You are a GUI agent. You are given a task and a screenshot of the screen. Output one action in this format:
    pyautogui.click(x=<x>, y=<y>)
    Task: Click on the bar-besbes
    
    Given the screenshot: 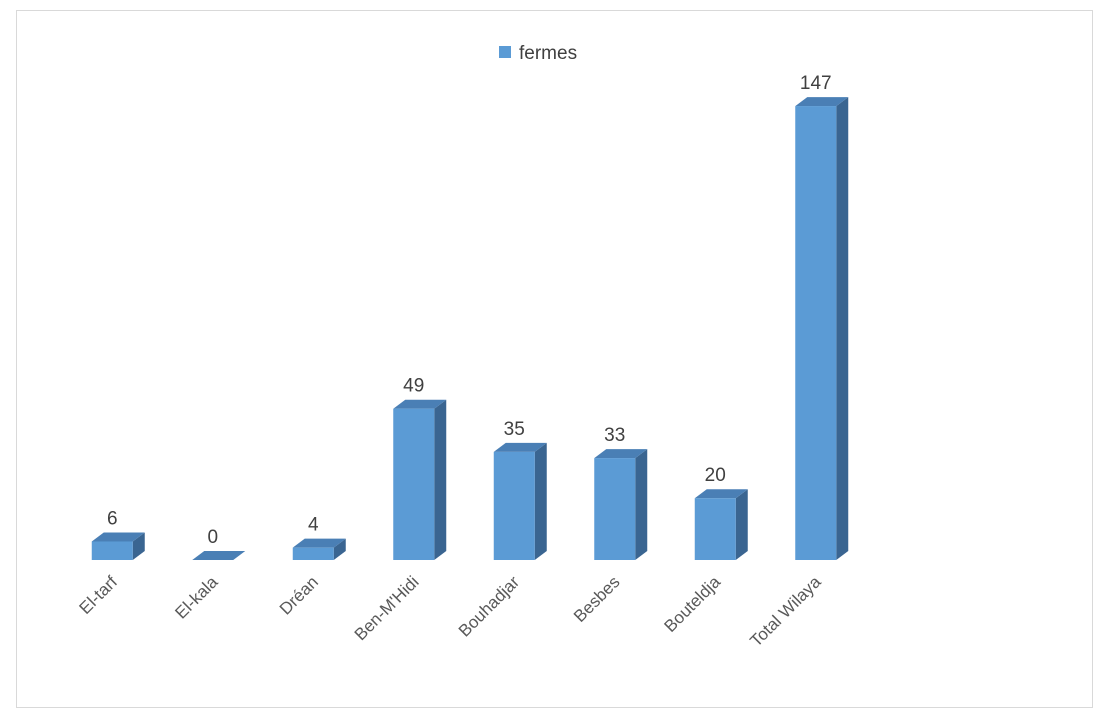 What is the action you would take?
    pyautogui.click(x=621, y=504)
    